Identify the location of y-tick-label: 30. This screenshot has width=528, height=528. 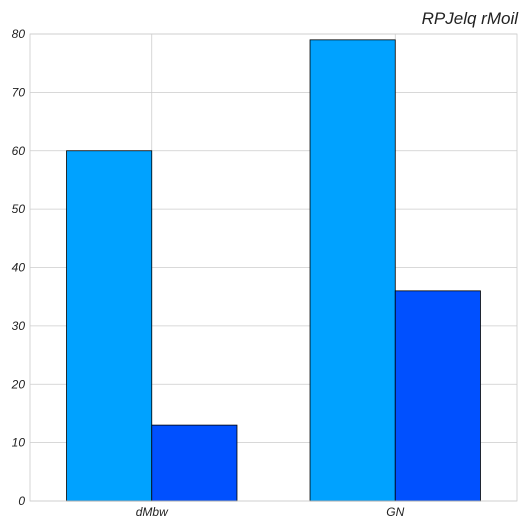
(19, 326).